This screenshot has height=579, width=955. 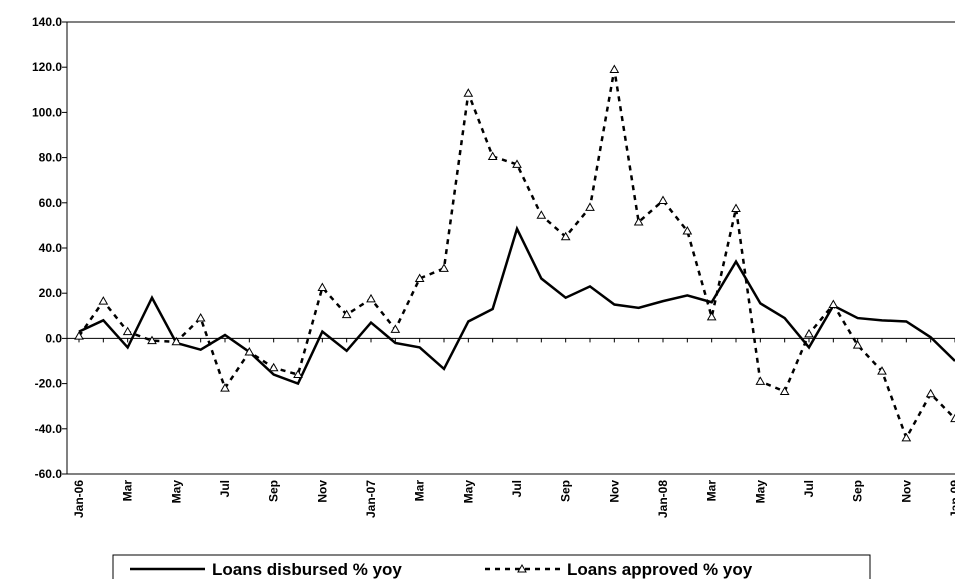 What do you see at coordinates (51, 293) in the screenshot?
I see `y-tick-label: 20.0` at bounding box center [51, 293].